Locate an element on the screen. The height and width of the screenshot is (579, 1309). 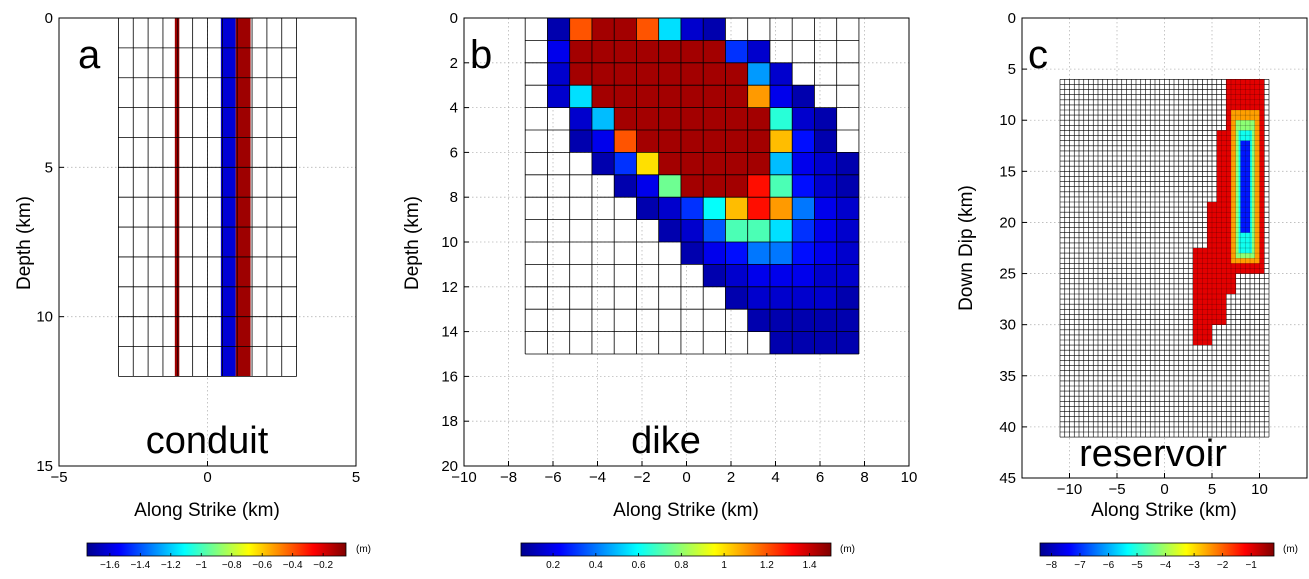
slip-patch is located at coordinates (1245, 186).